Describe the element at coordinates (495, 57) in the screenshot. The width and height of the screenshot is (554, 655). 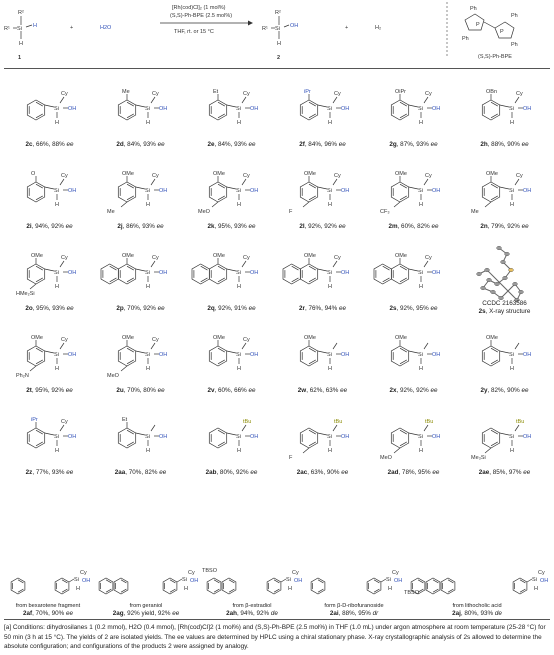
I see `ligand-name: (S,S)-Ph-BPE` at that location.